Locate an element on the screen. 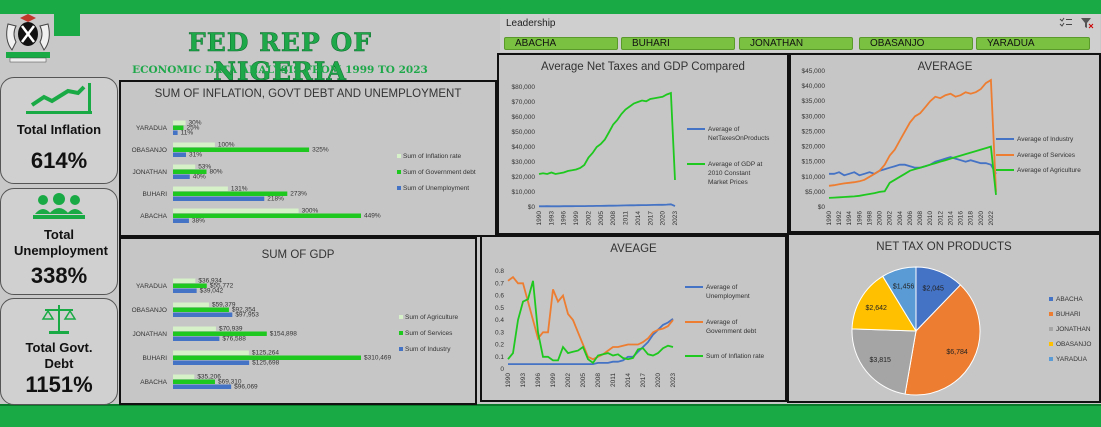 This screenshot has width=1101, height=427. x-tick-label: 1990 is located at coordinates (508, 380).